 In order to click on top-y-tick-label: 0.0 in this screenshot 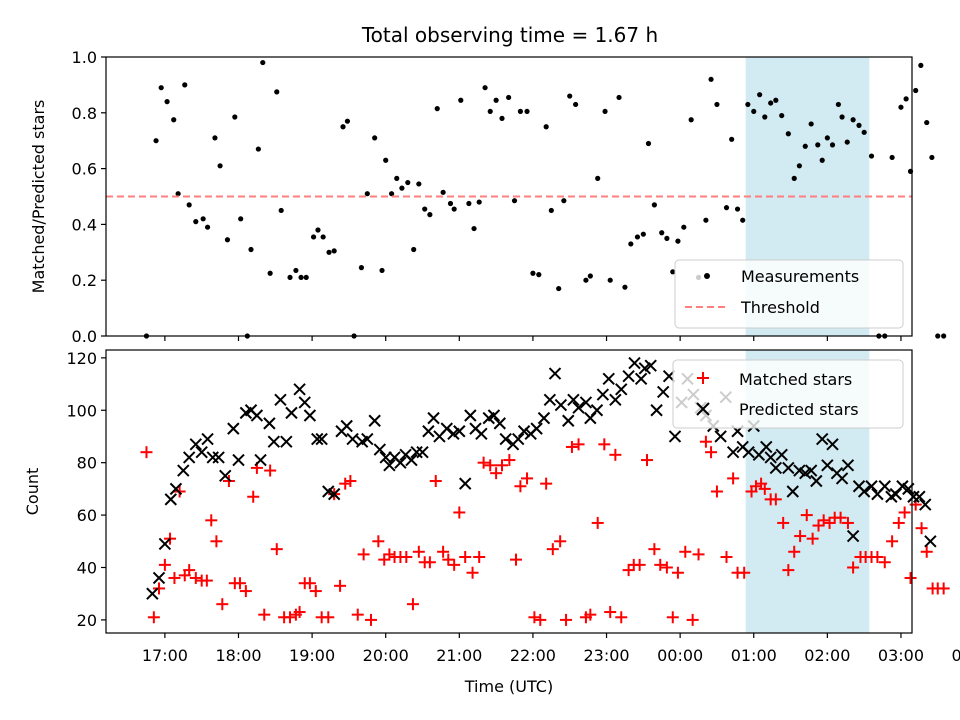, I will do `click(84, 336)`.